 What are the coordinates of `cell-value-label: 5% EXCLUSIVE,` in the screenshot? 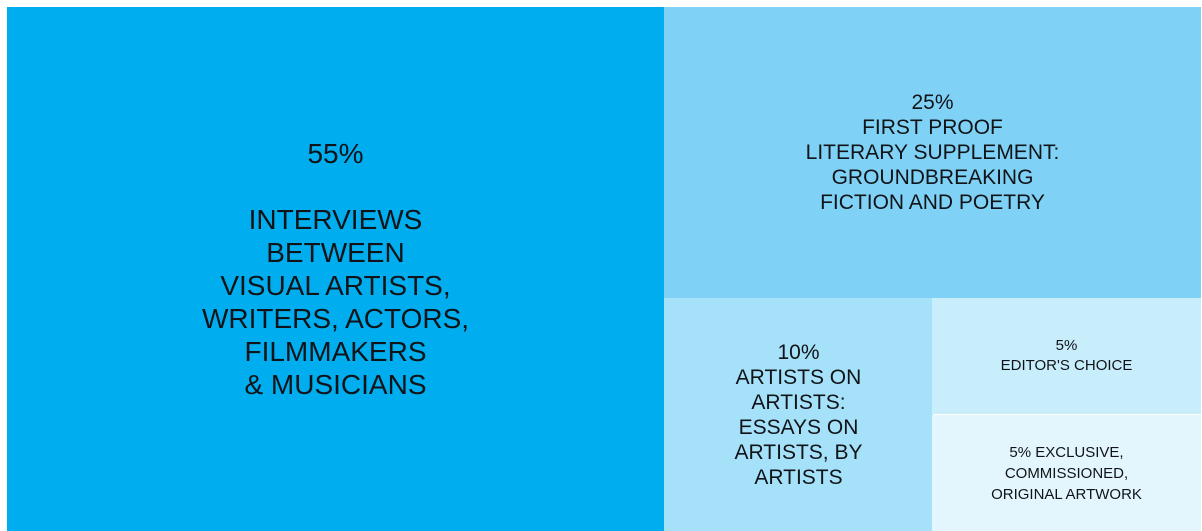 It's located at (1066, 452).